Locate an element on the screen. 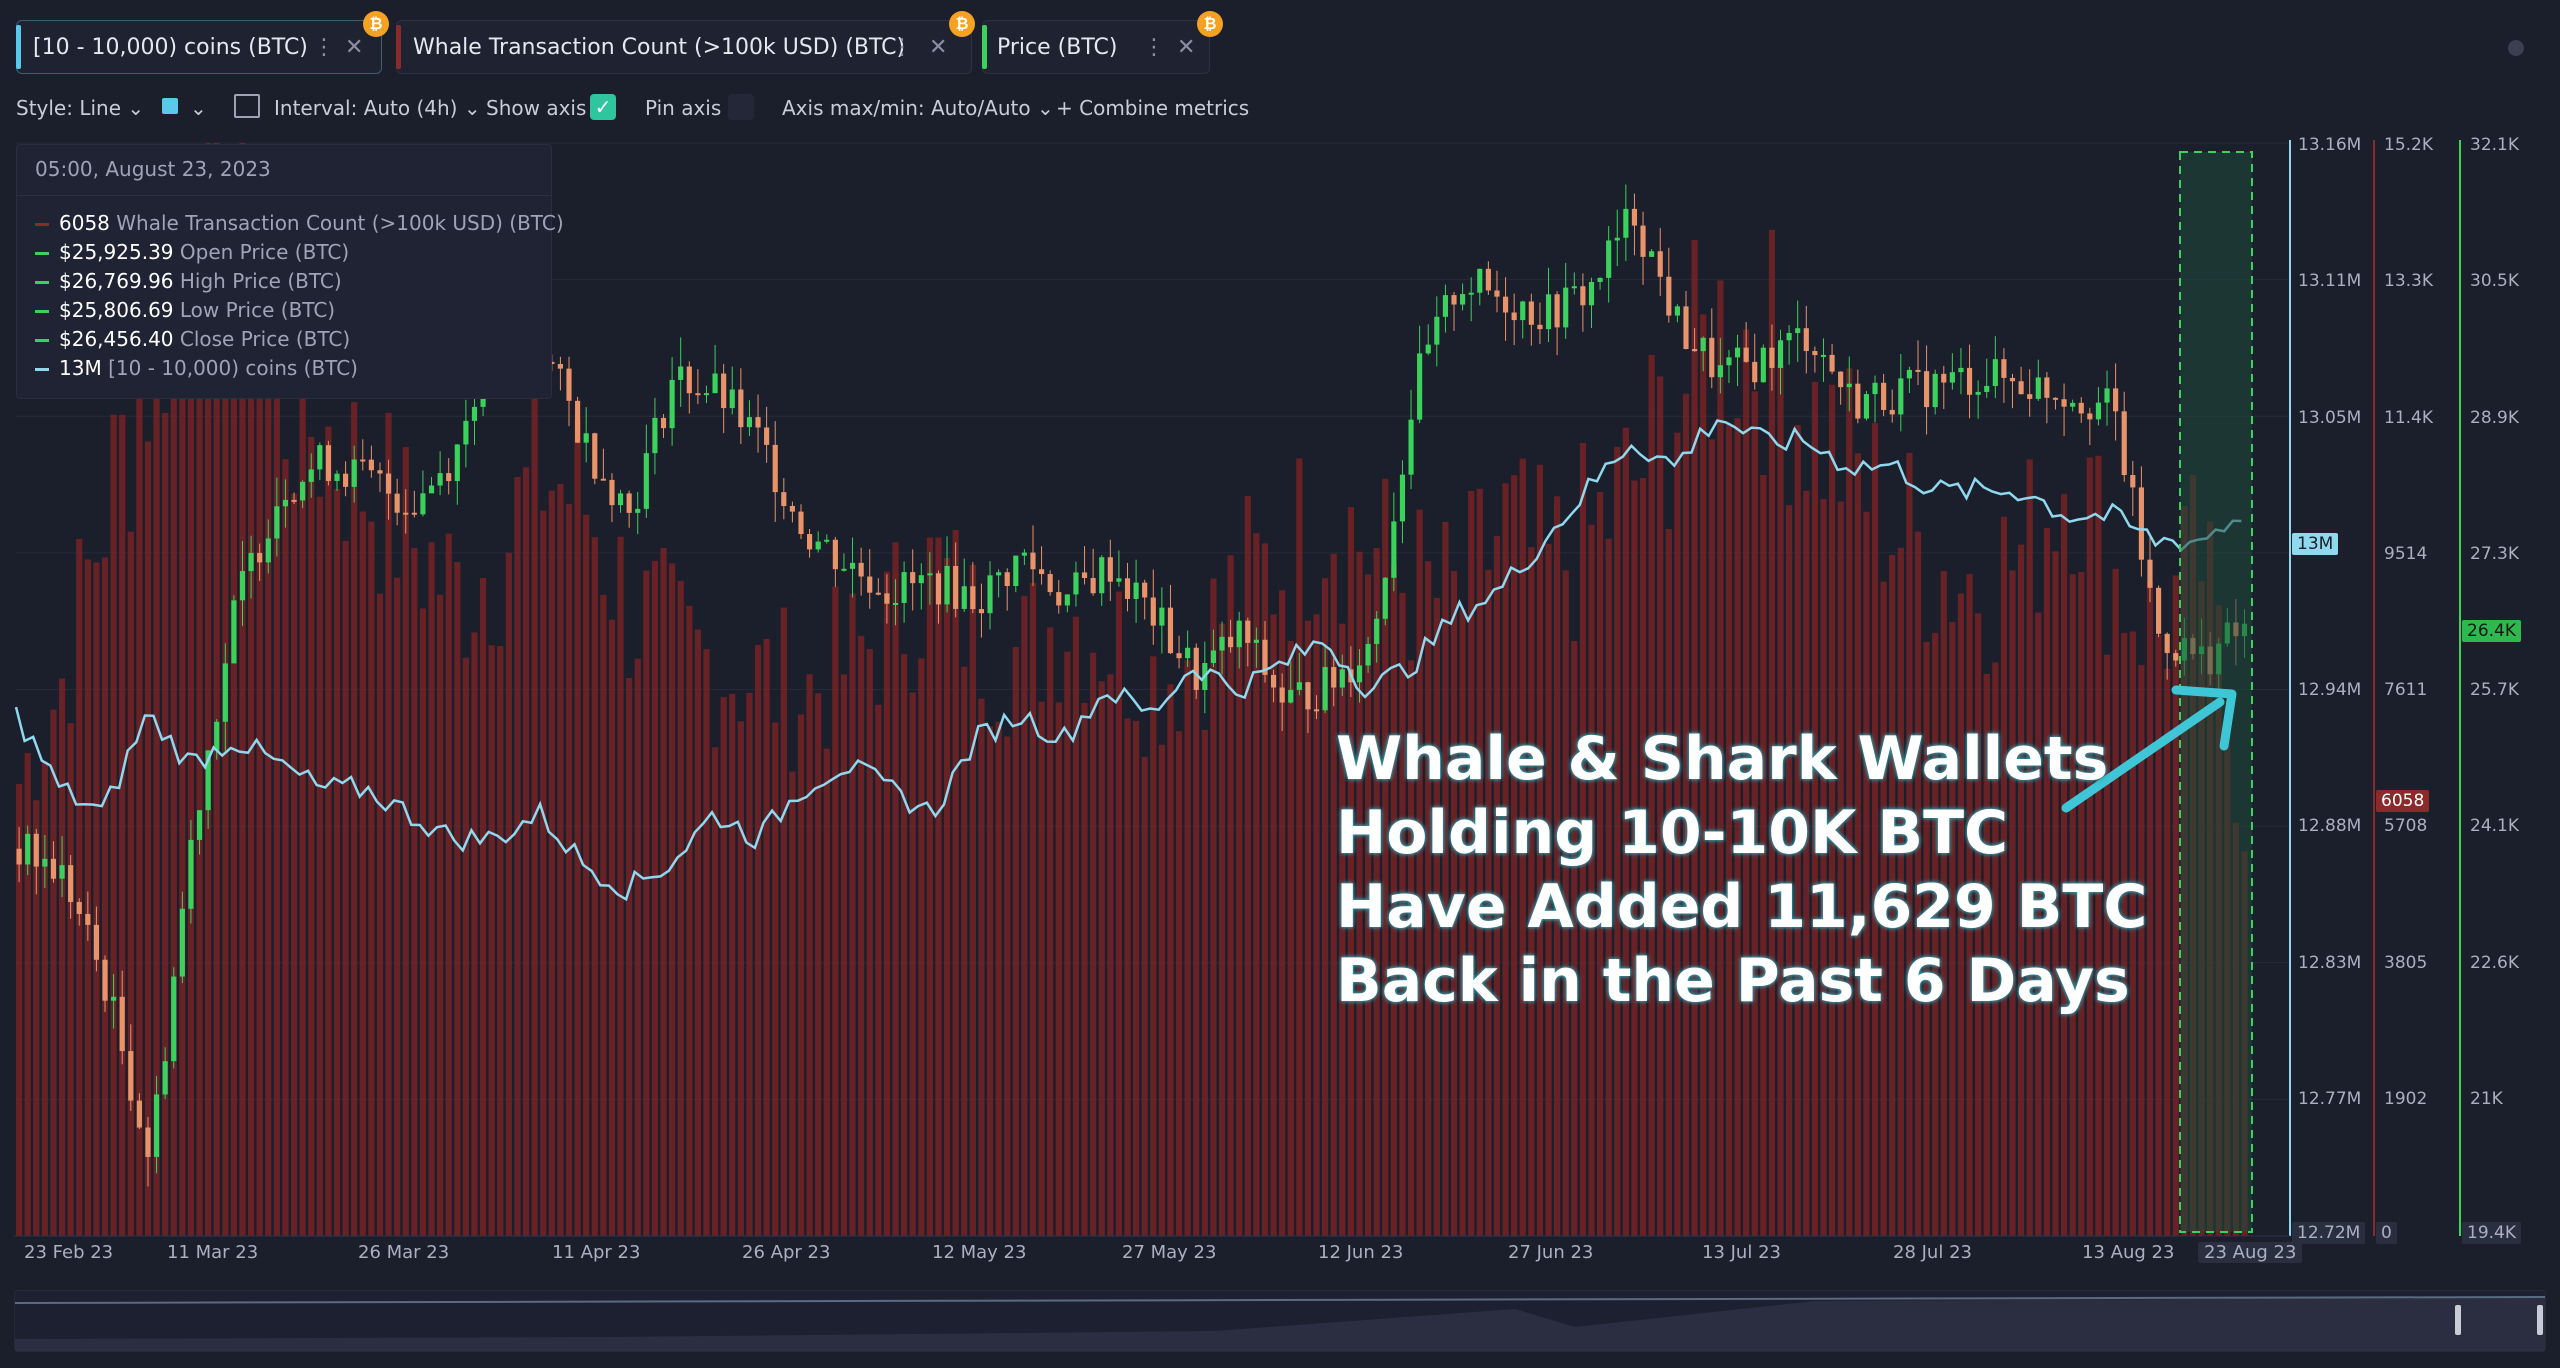  interval-selector: Interval: Auto (4h) ⌄ is located at coordinates (377, 108).